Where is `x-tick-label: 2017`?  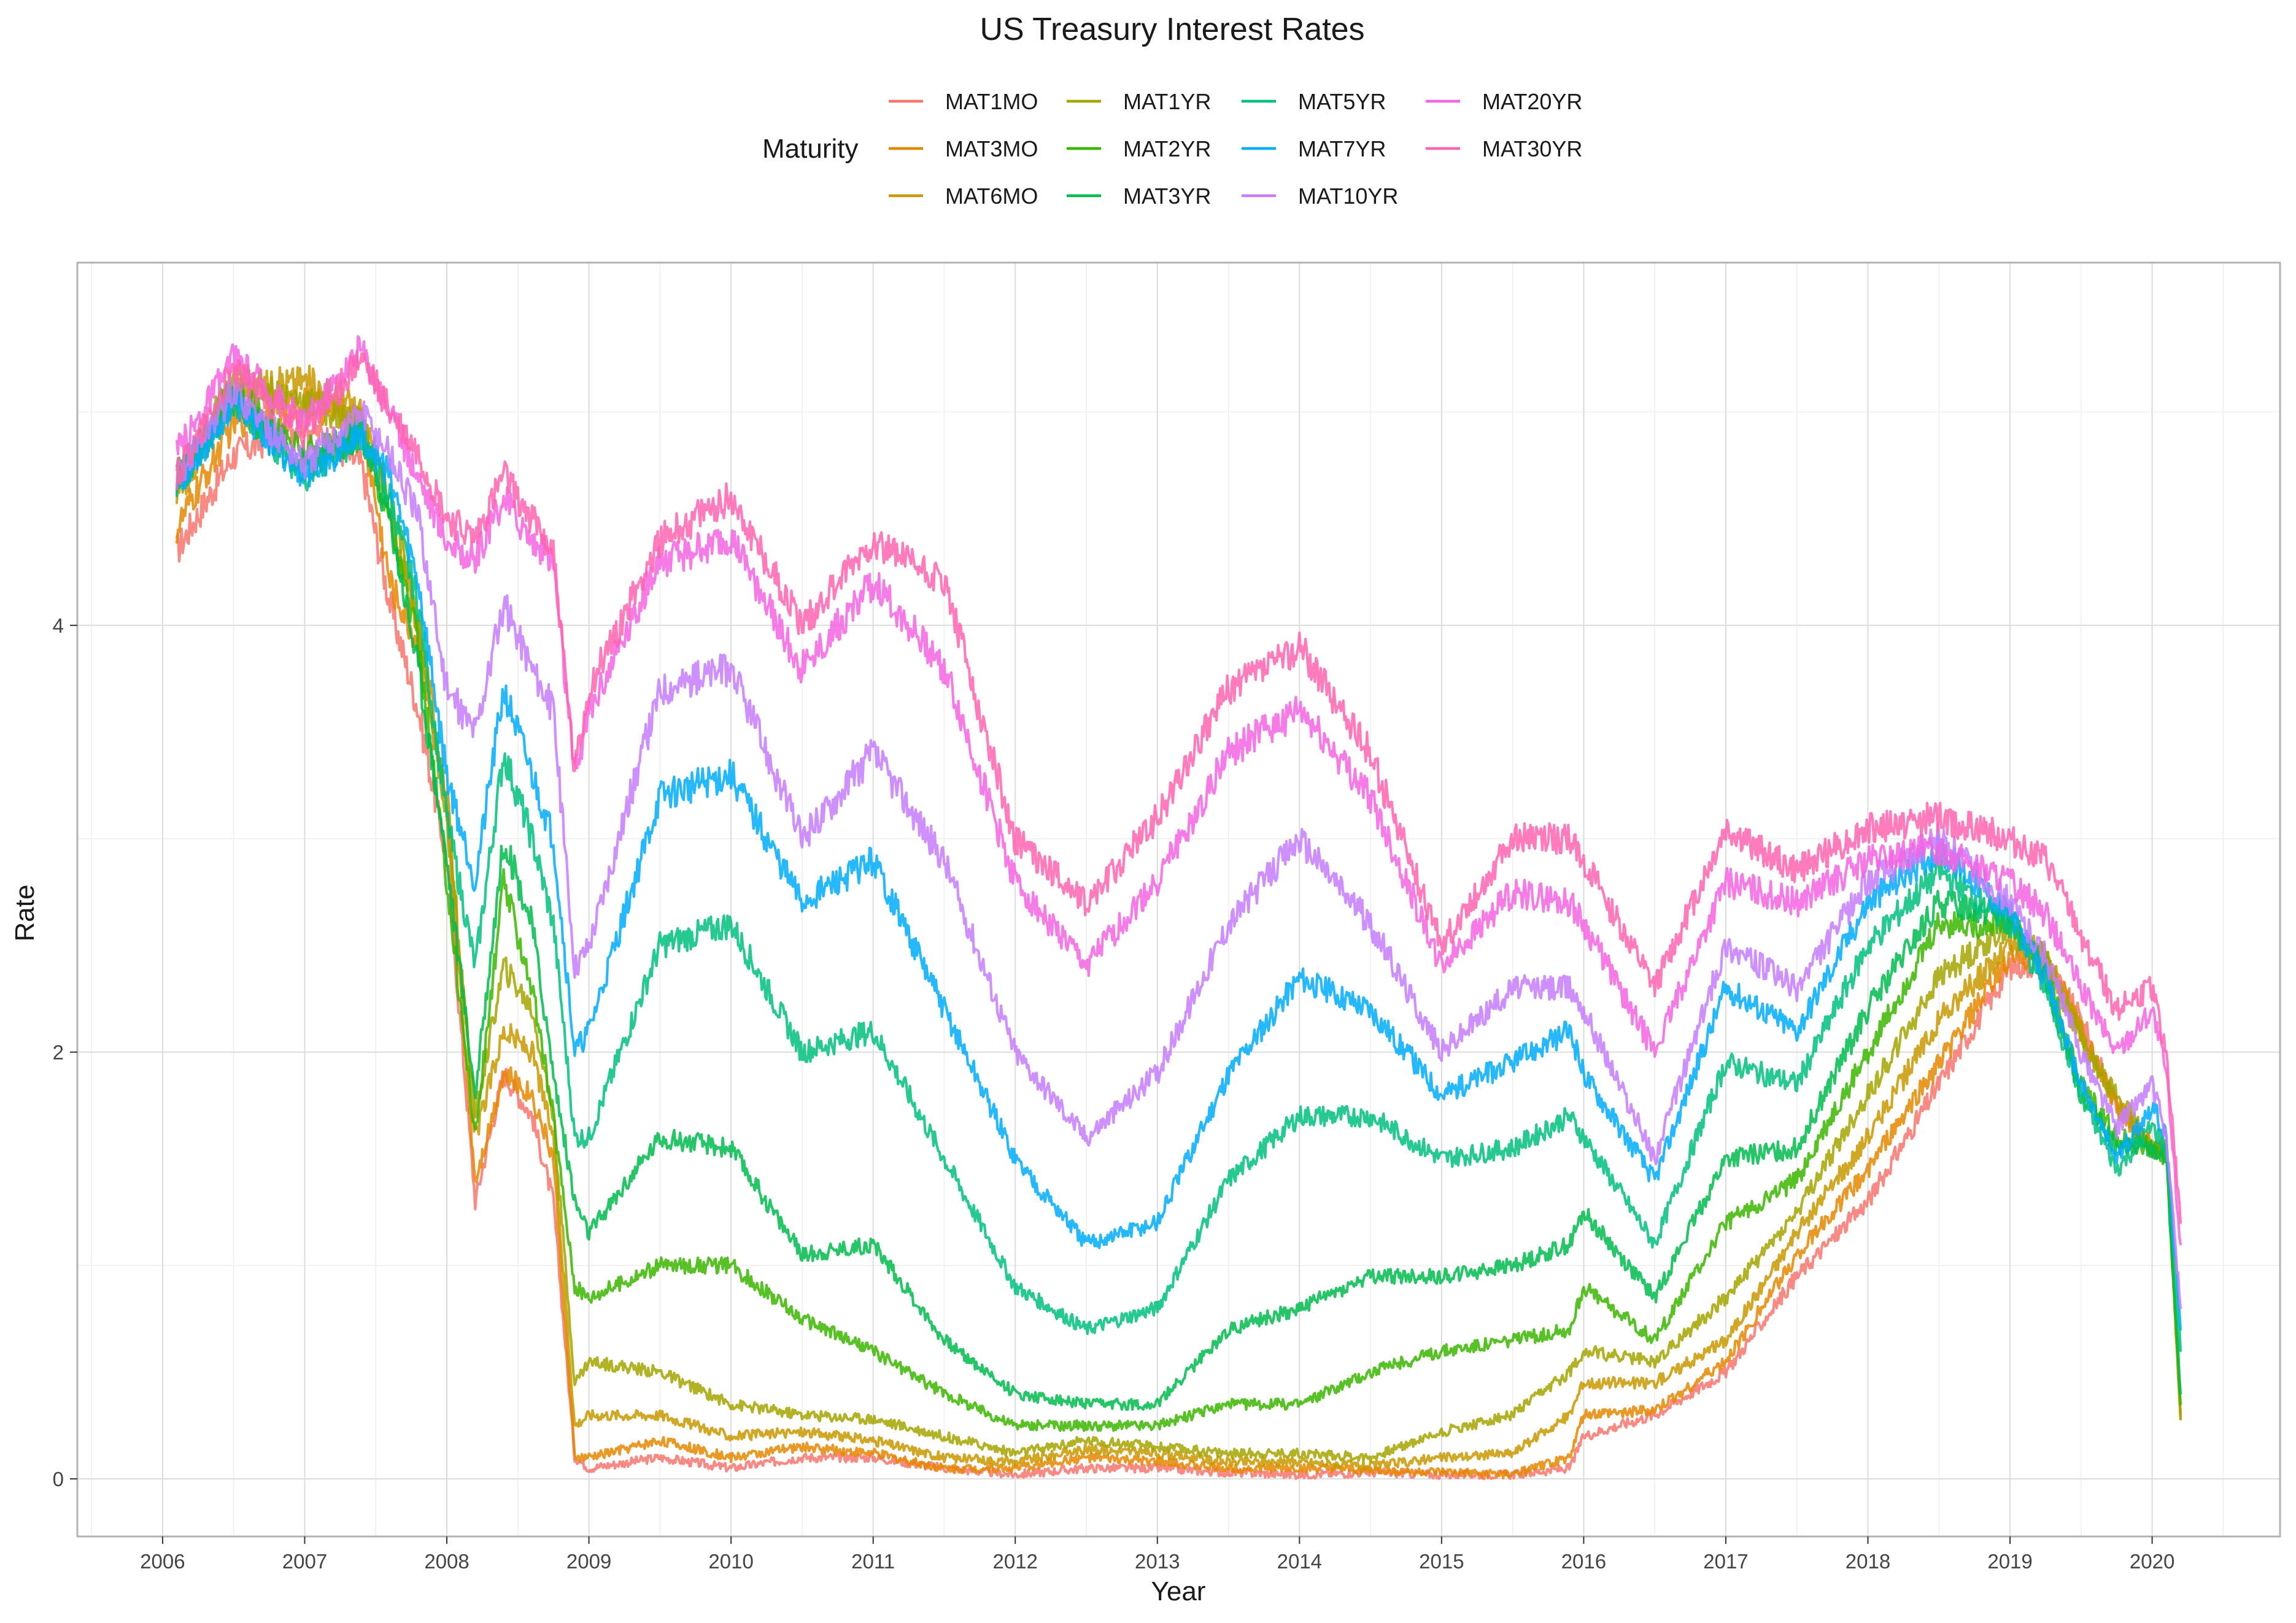
x-tick-label: 2017 is located at coordinates (1725, 1561).